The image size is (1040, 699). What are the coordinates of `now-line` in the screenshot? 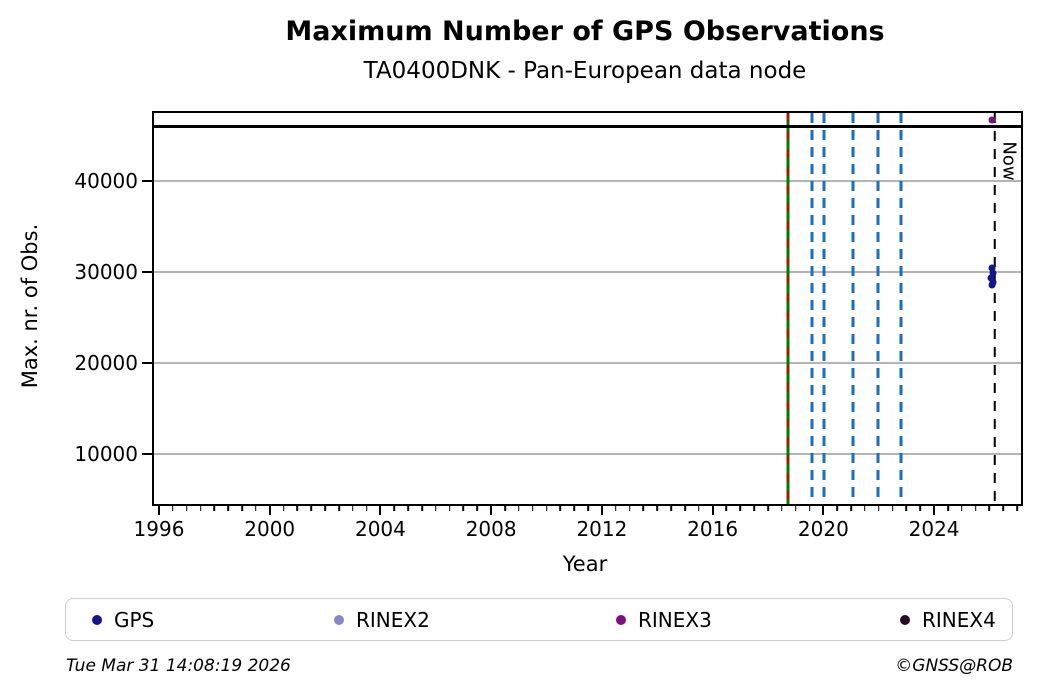 It's located at (995, 308).